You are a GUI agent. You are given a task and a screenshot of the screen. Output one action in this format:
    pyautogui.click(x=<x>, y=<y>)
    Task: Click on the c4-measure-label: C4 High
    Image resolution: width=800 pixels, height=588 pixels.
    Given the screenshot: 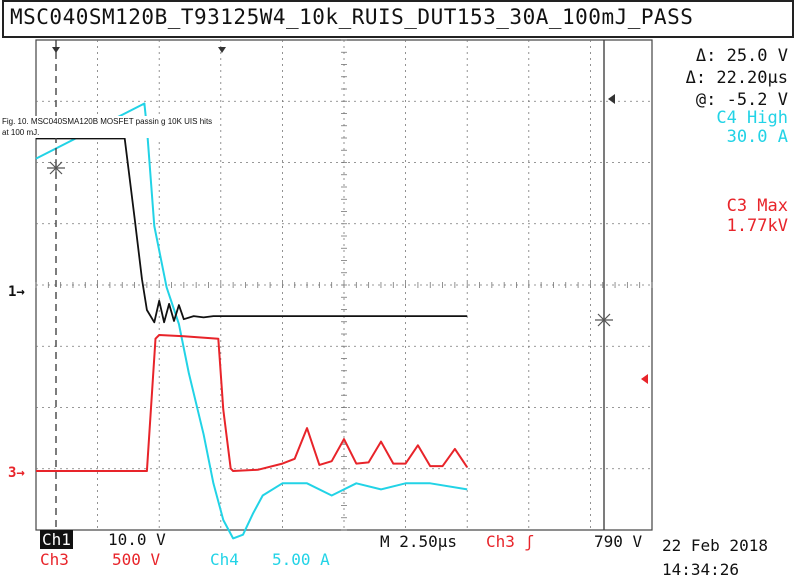 What is the action you would take?
    pyautogui.click(x=752, y=118)
    